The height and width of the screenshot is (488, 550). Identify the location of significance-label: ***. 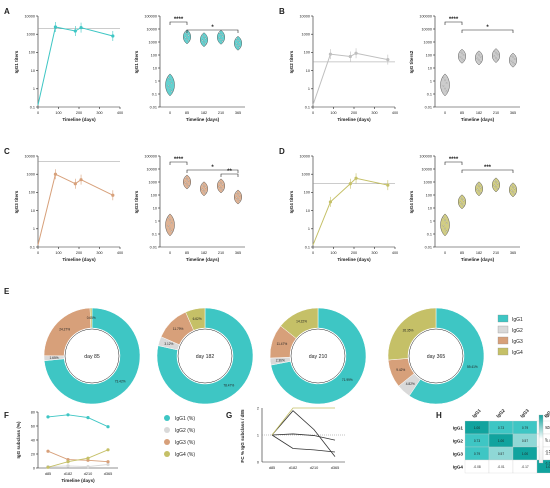
(488, 168).